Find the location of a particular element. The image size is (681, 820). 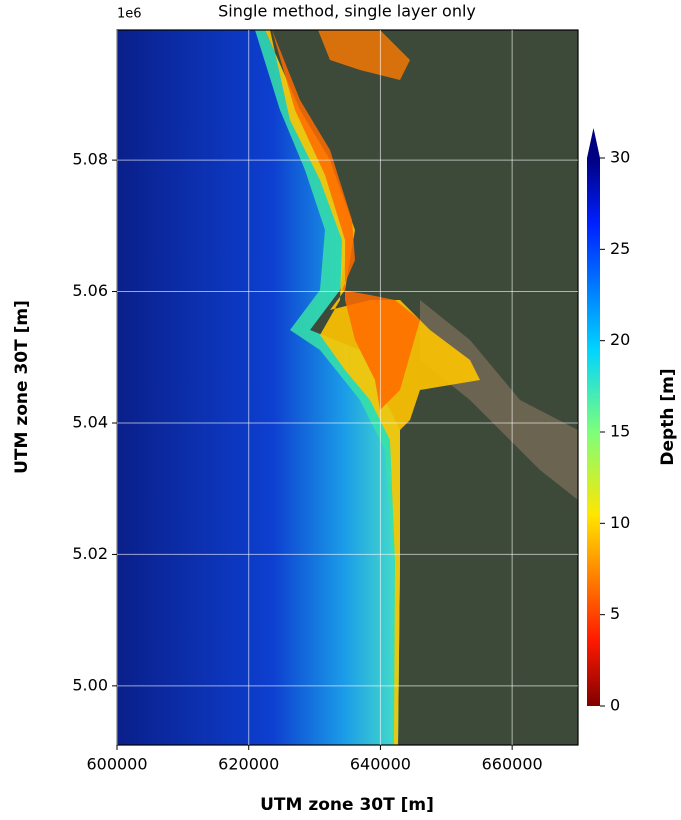

x-tick-label: 640000 is located at coordinates (380, 764).